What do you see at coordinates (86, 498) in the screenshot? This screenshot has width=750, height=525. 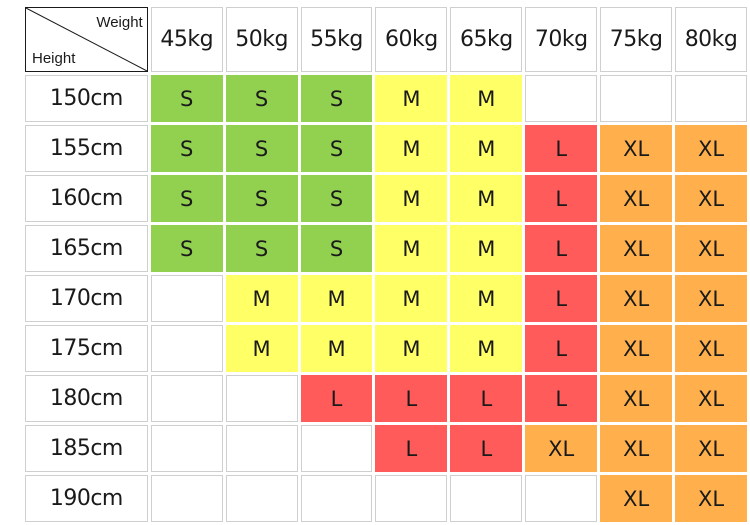 I see `height-row-label: 190cm` at bounding box center [86, 498].